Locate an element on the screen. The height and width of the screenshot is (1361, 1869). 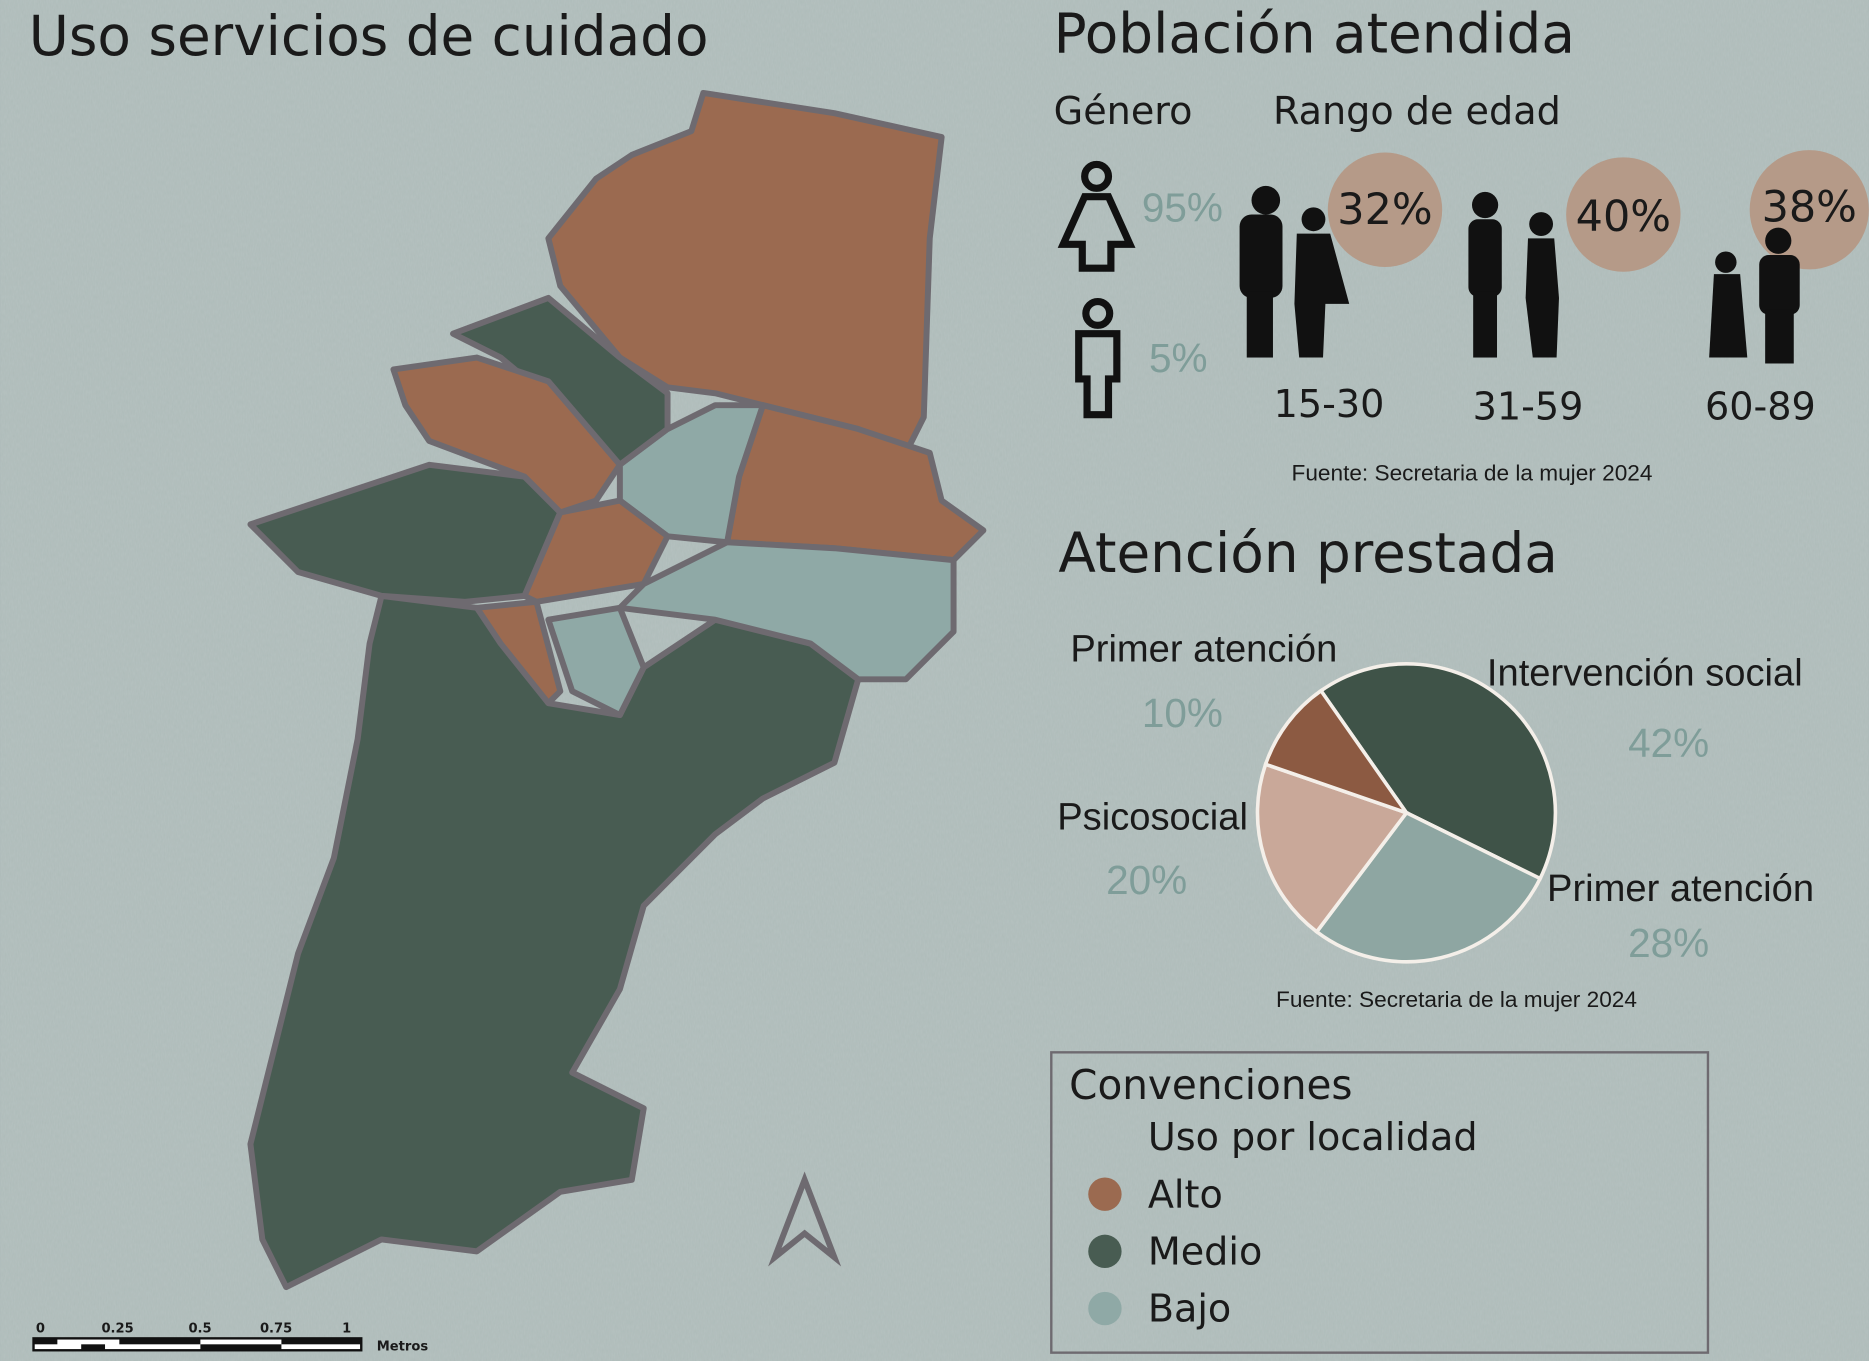
age-icons is located at coordinates (1554, 257).